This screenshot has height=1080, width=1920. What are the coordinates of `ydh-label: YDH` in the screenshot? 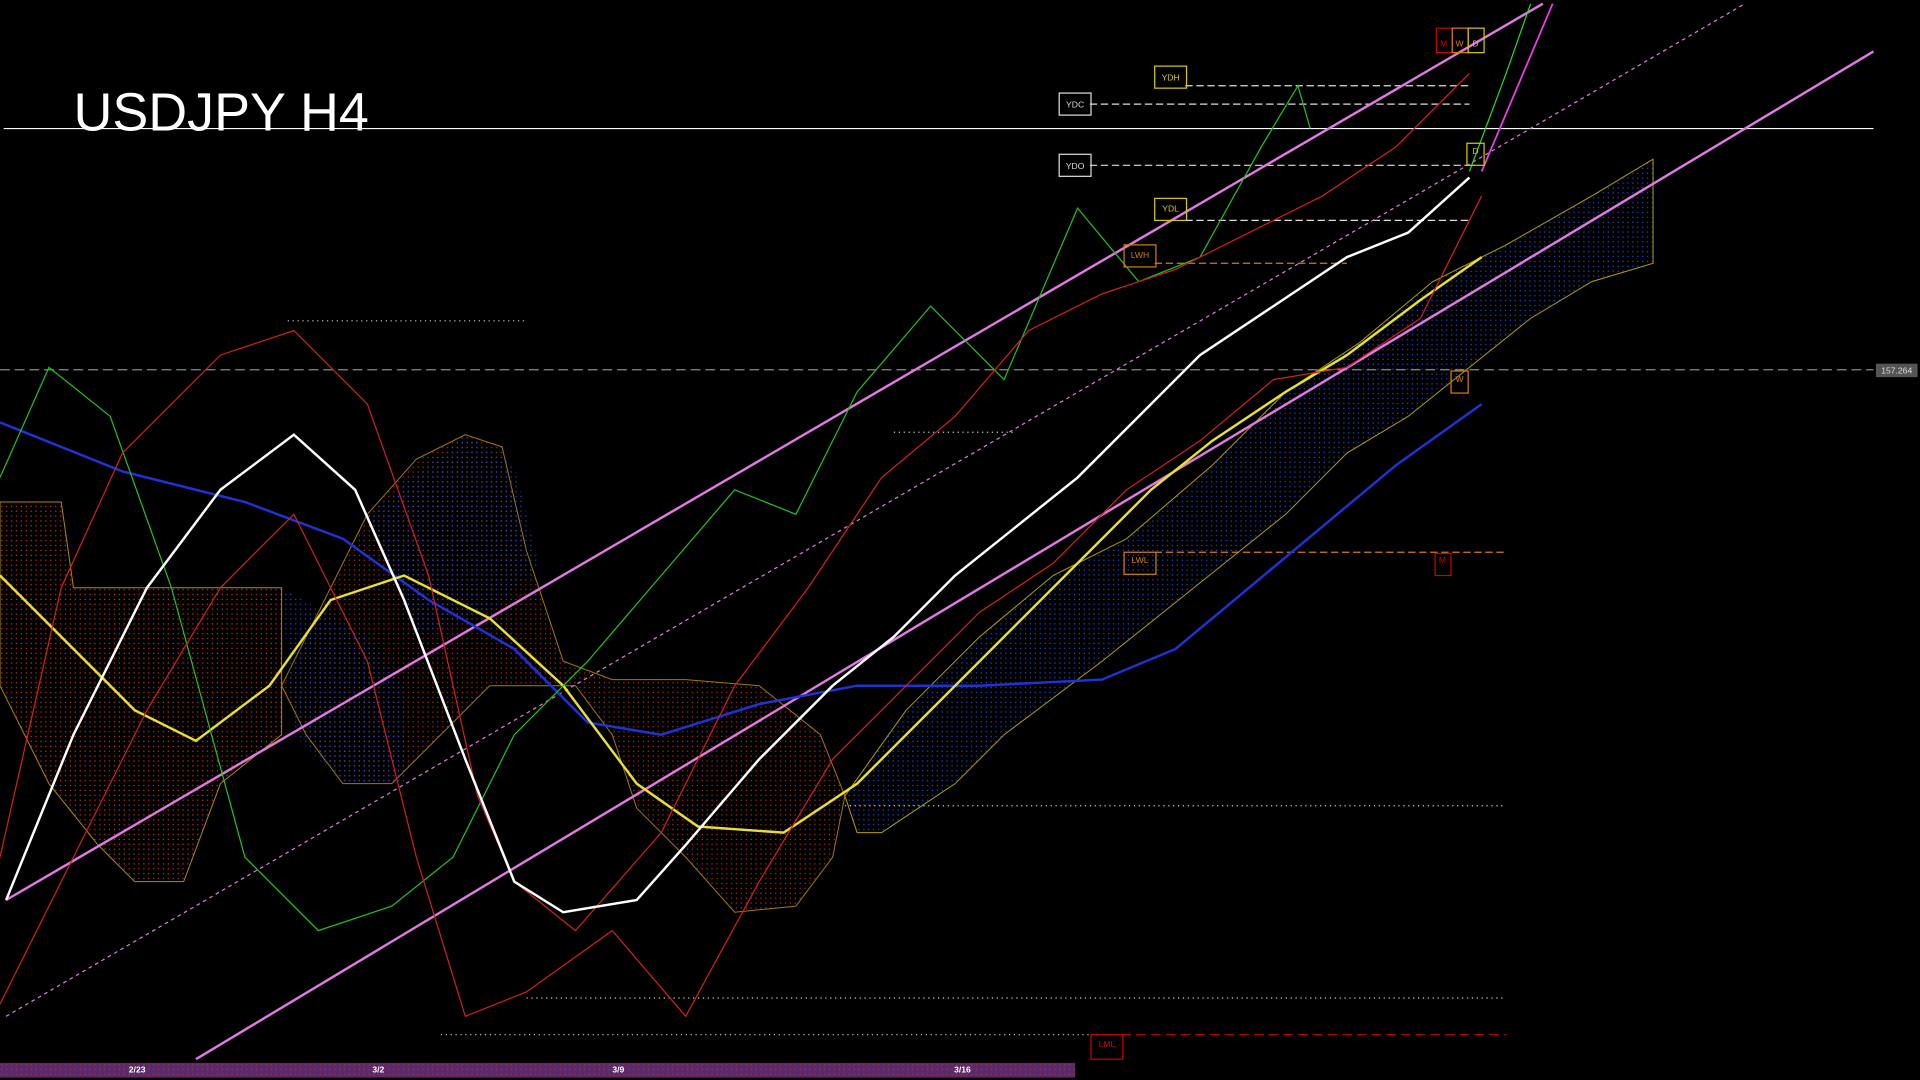 It's located at (1171, 78).